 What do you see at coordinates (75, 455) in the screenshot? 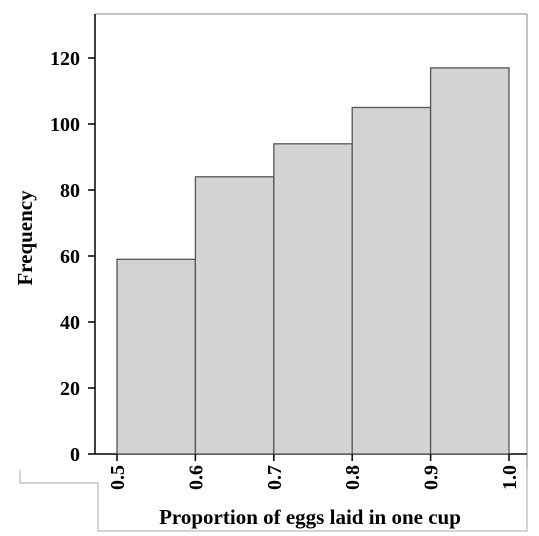
I see `y-tick-label: 0` at bounding box center [75, 455].